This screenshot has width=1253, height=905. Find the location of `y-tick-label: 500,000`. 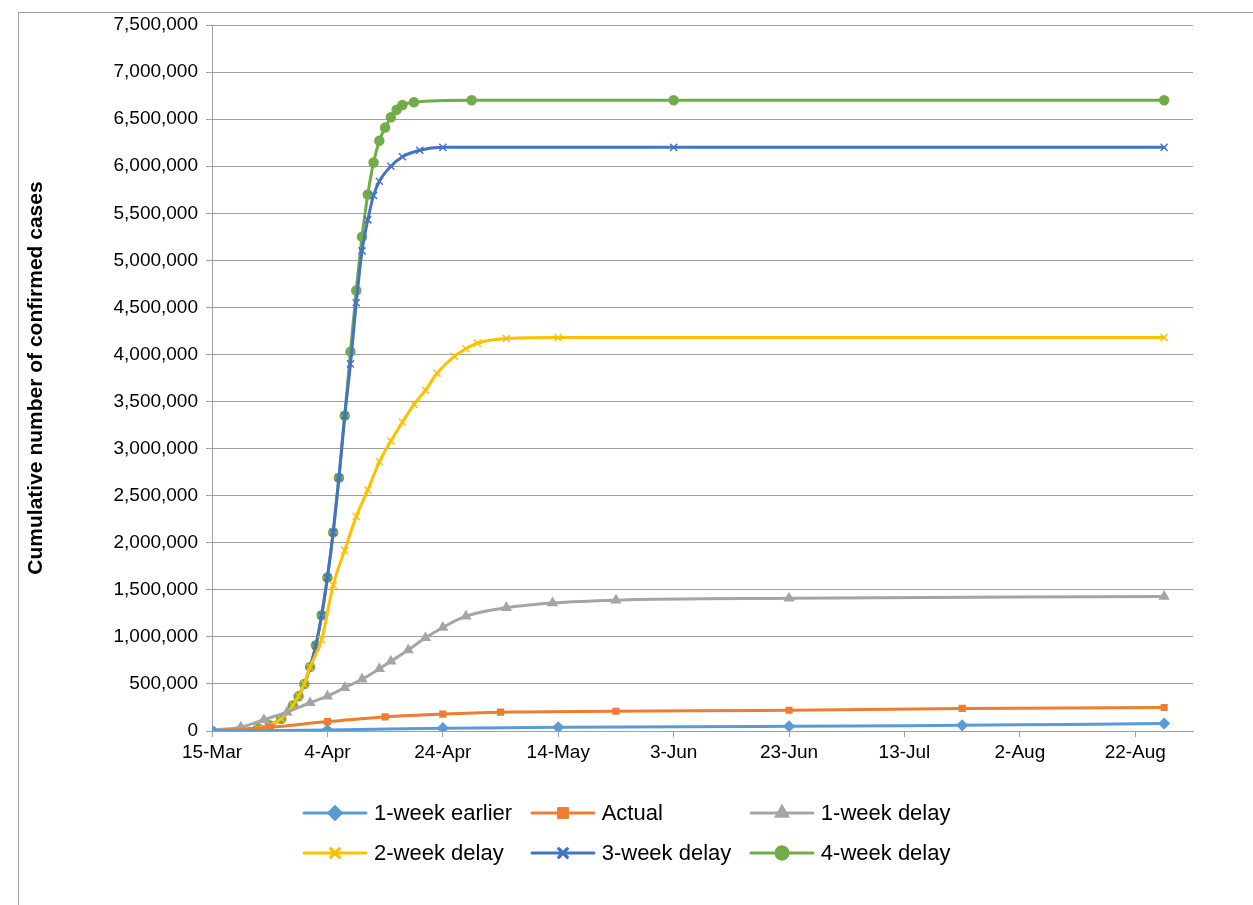

y-tick-label: 500,000 is located at coordinates (163, 683).